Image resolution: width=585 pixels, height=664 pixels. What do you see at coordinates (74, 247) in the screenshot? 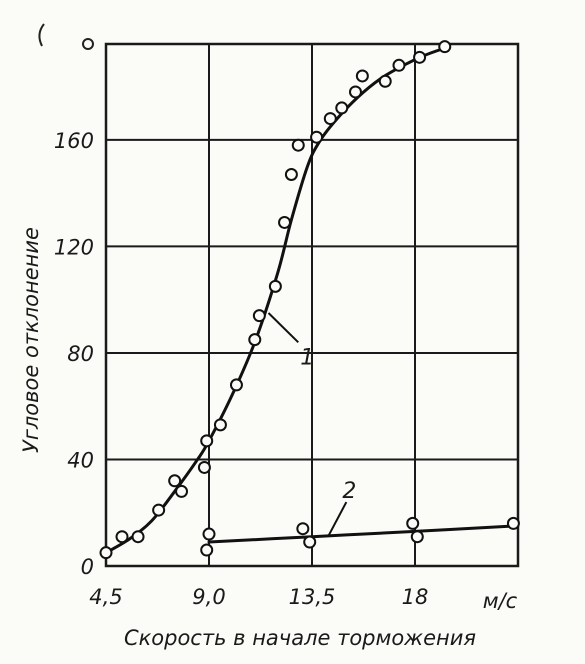
I see `y-tick-label: 120` at bounding box center [74, 247].